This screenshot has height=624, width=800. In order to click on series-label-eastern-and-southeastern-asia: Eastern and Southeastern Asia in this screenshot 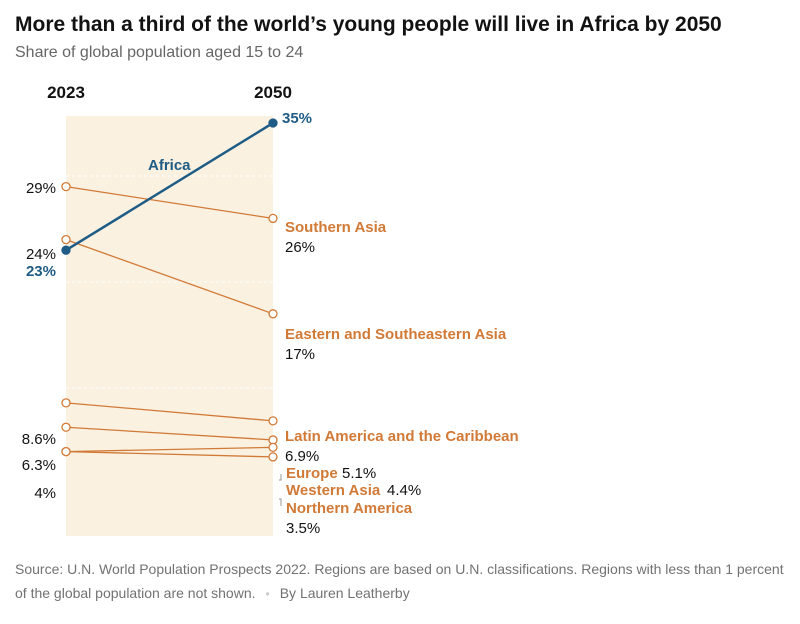, I will do `click(396, 334)`.